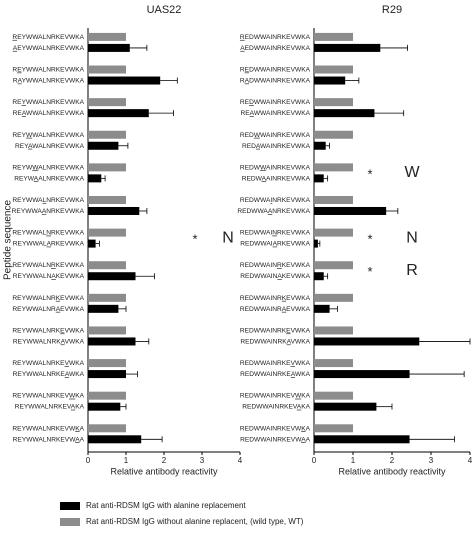  I want to click on y-tick-label: REDWWAINRAEVWKA, so click(275, 309).